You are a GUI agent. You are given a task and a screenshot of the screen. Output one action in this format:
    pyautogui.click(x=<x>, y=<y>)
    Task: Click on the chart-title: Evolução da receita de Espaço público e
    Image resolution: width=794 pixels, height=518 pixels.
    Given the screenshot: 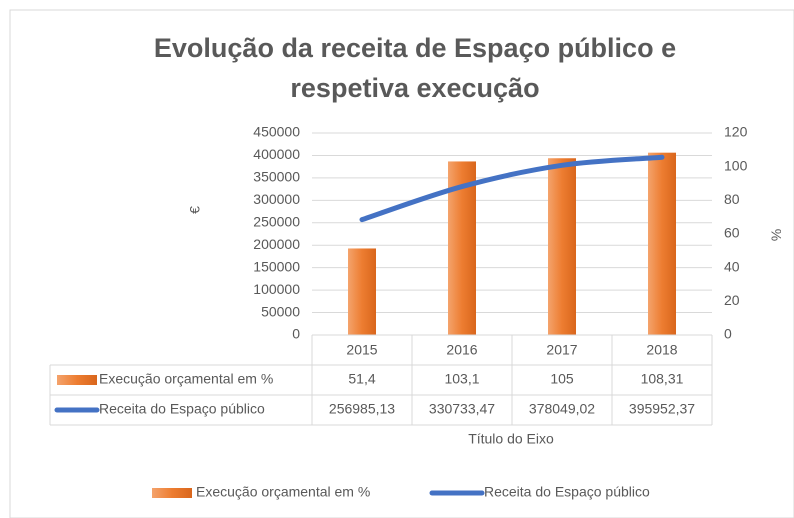 What is the action you would take?
    pyautogui.click(x=415, y=48)
    